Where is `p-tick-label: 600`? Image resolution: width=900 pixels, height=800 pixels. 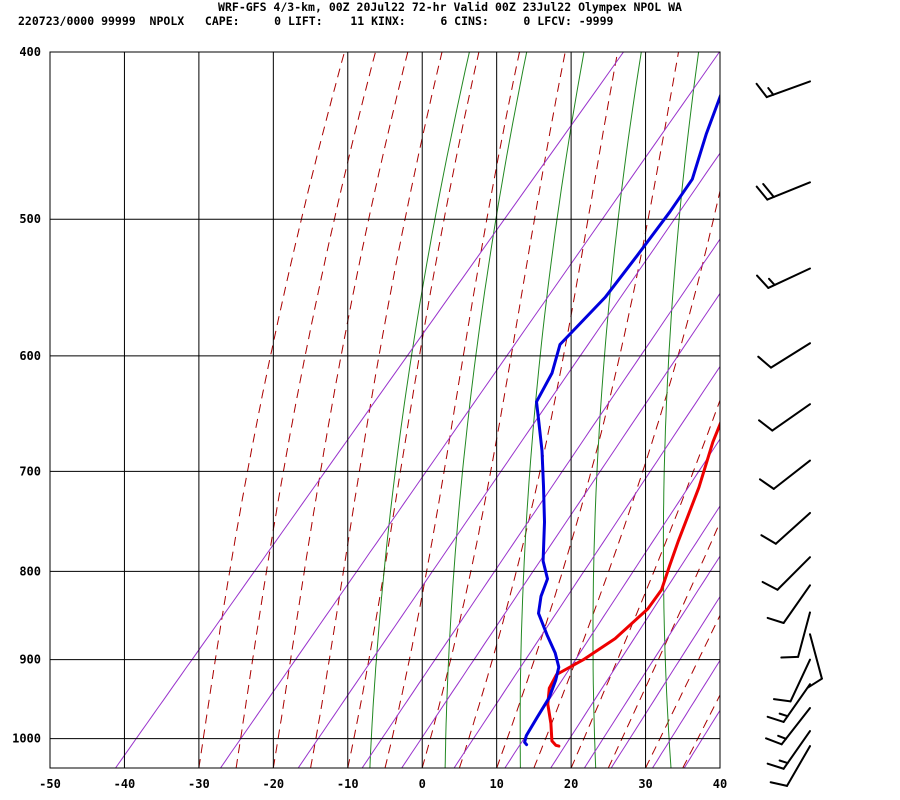
p-tick-label: 600 is located at coordinates (30, 356).